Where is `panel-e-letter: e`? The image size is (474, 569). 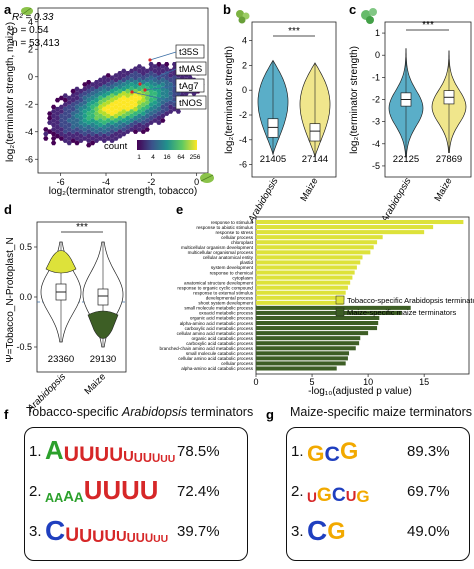 panel-e-letter: e is located at coordinates (179, 209).